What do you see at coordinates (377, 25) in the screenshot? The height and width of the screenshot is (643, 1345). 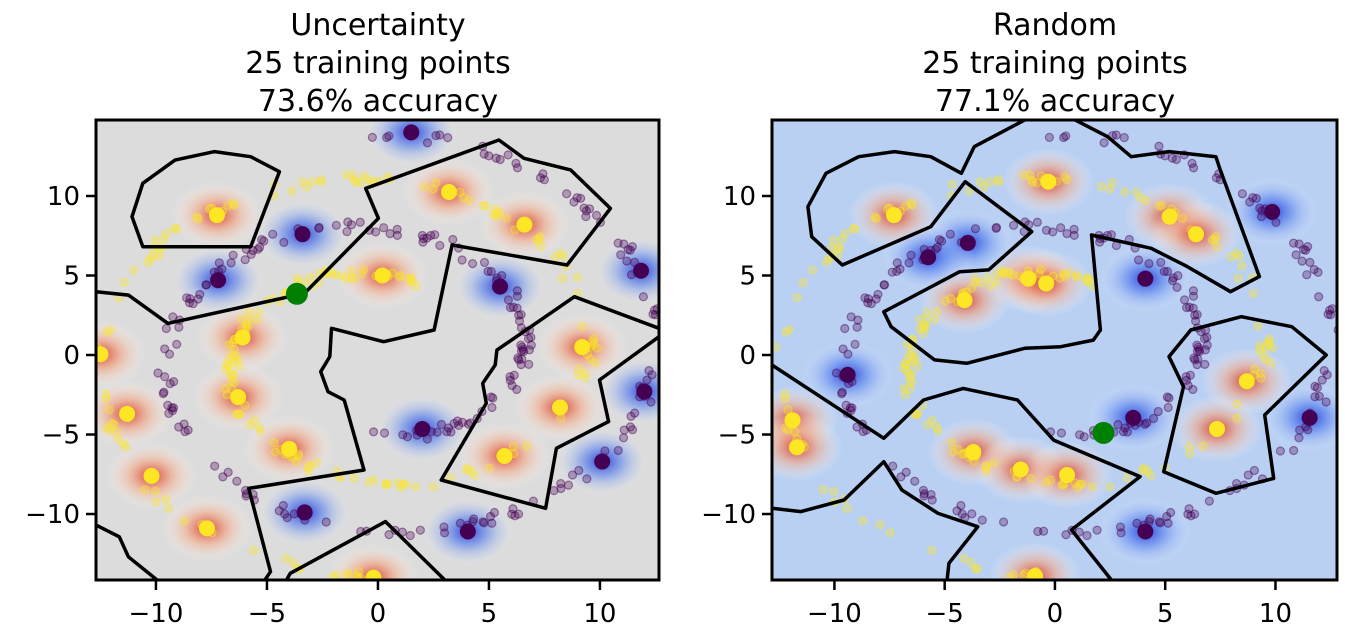 I see `title-line: Uncertainty` at bounding box center [377, 25].